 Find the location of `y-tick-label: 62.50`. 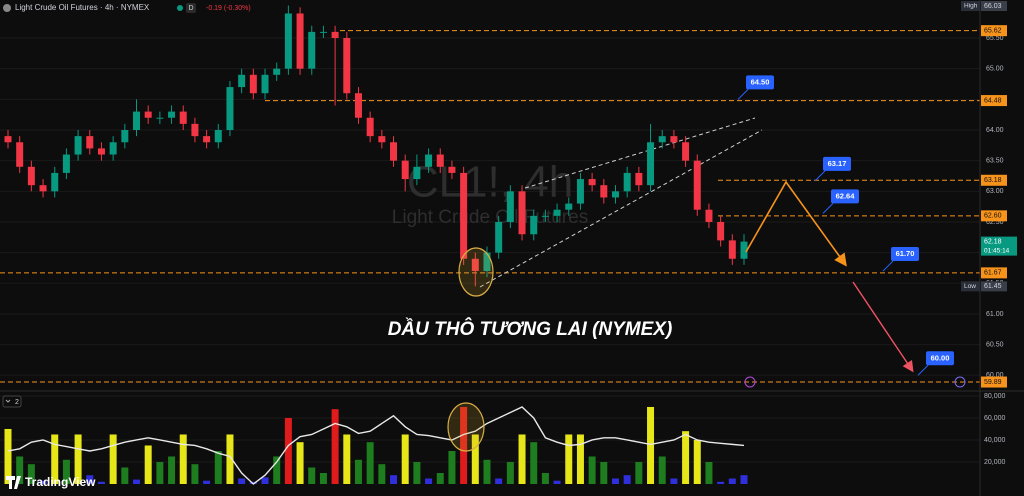

y-tick-label: 62.50 is located at coordinates (995, 222).